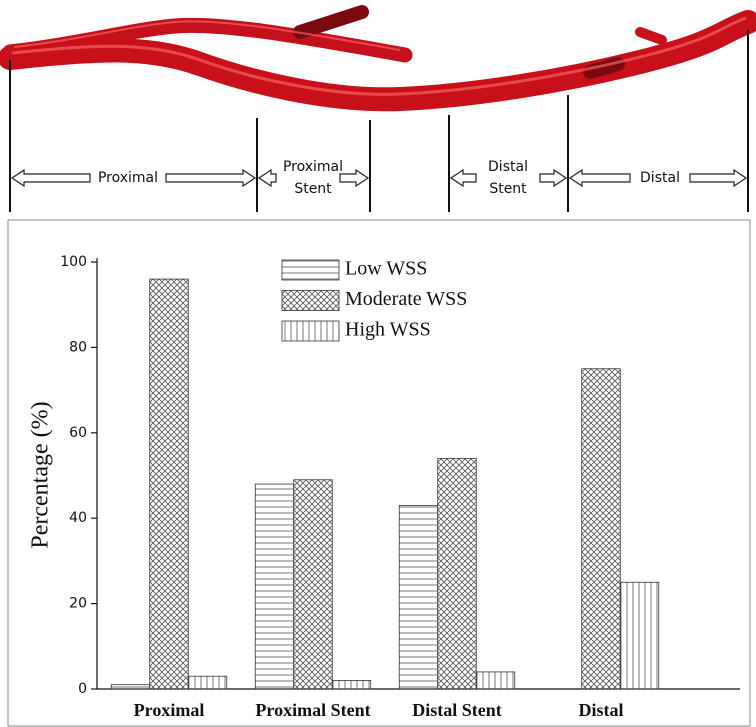 This screenshot has width=756, height=727. I want to click on x-tick-label: Proximal Stent, so click(312, 710).